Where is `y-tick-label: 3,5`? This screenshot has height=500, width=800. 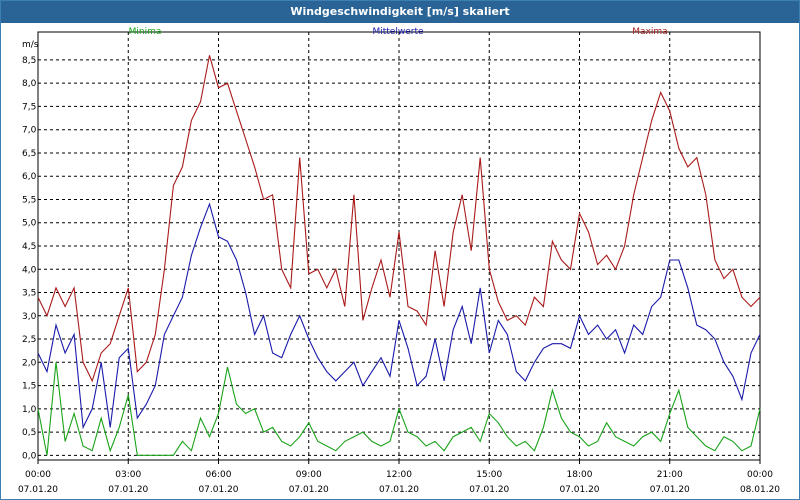
y-tick-label: 3,5 is located at coordinates (29, 294).